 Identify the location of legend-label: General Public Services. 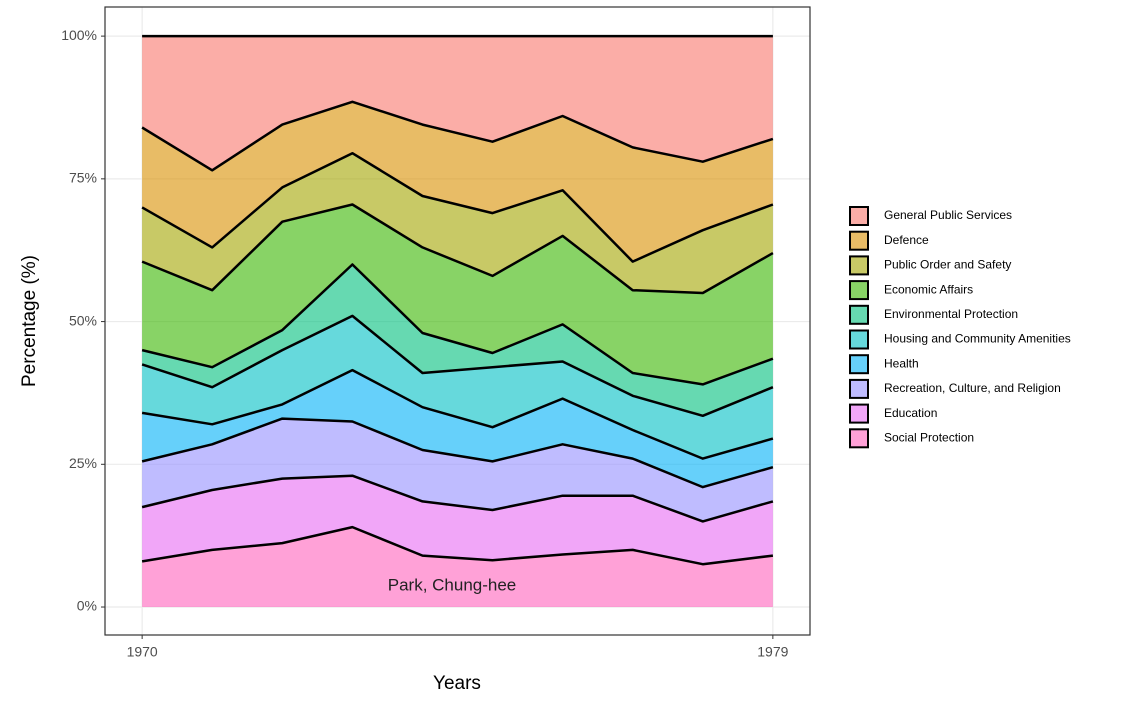
(948, 215).